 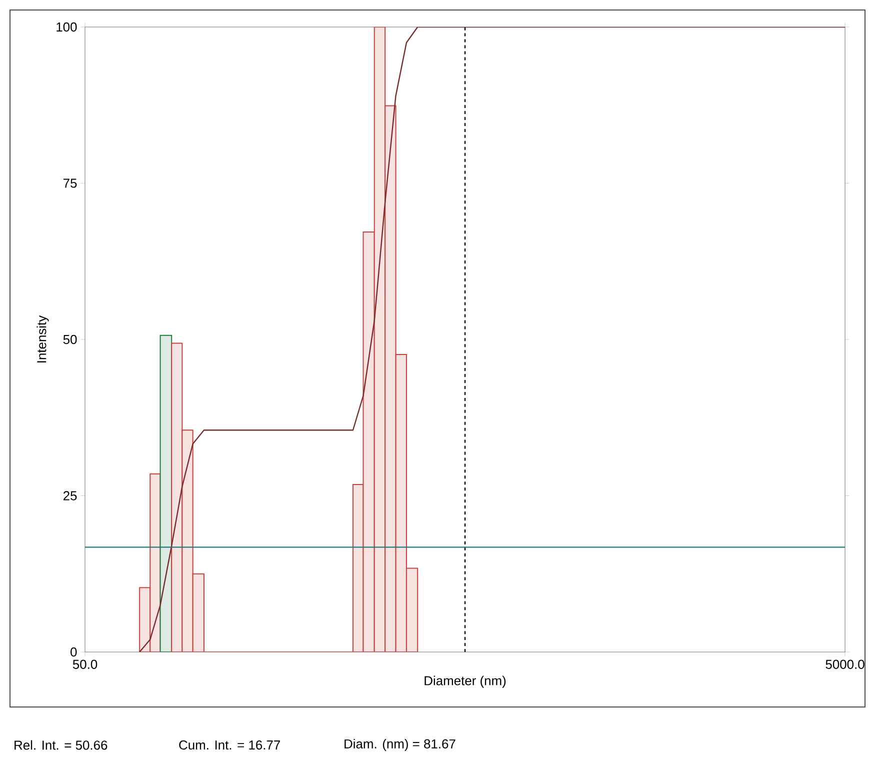 What do you see at coordinates (42, 338) in the screenshot?
I see `y-axis-title: Intensity` at bounding box center [42, 338].